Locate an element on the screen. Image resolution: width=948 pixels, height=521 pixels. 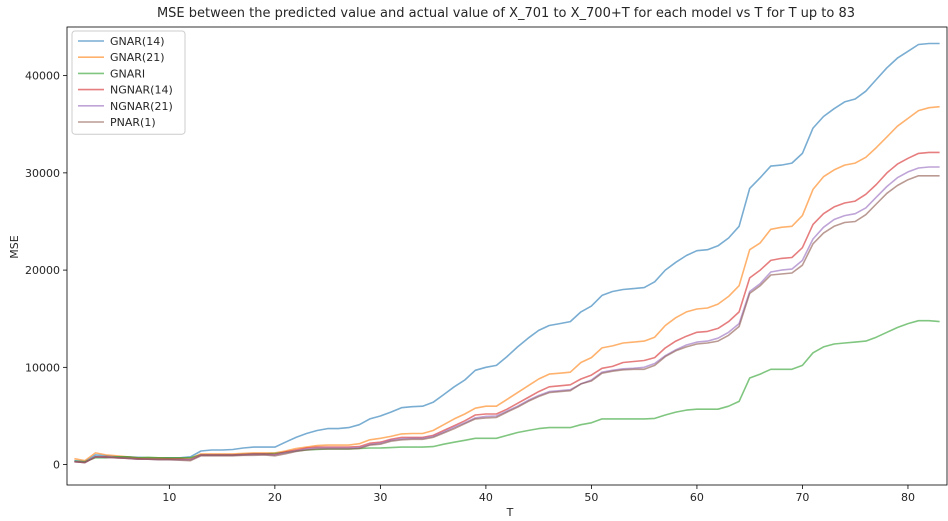
legend-label-5: PNAR(1) is located at coordinates (133, 122).